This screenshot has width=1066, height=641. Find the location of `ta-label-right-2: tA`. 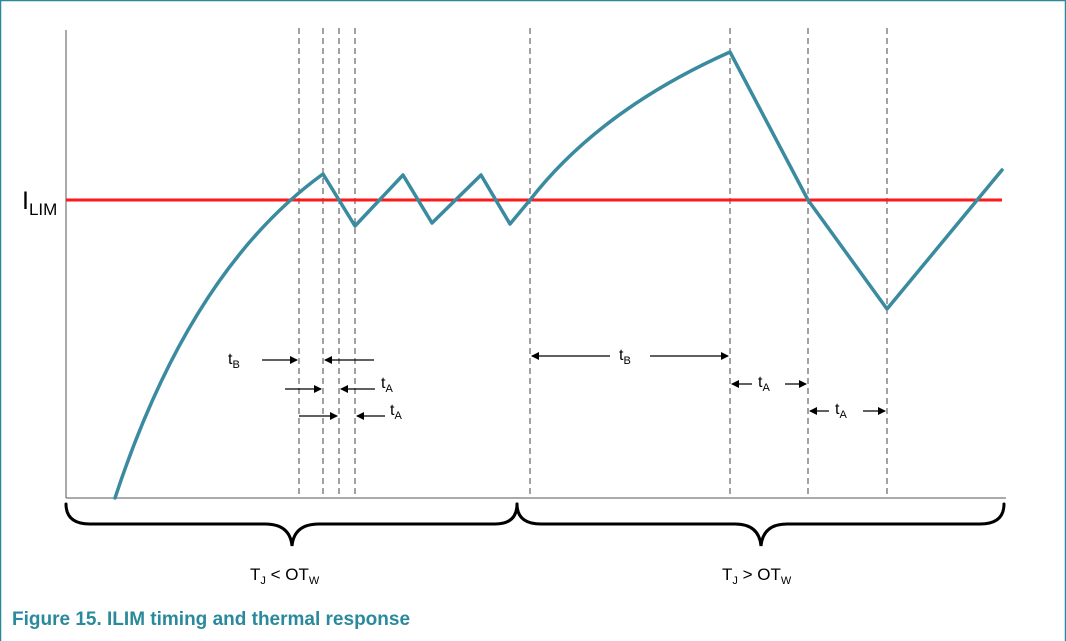

ta-label-right-2: tA is located at coordinates (841, 411).